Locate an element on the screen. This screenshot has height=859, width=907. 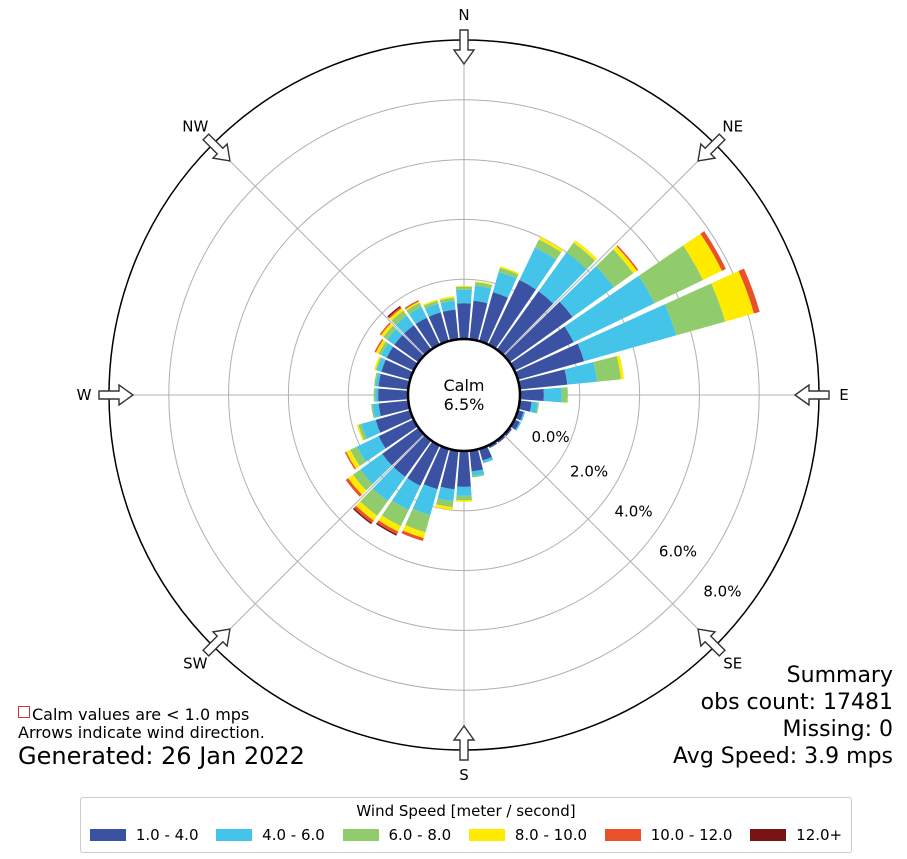
calm-label: Calm is located at coordinates (463, 385).